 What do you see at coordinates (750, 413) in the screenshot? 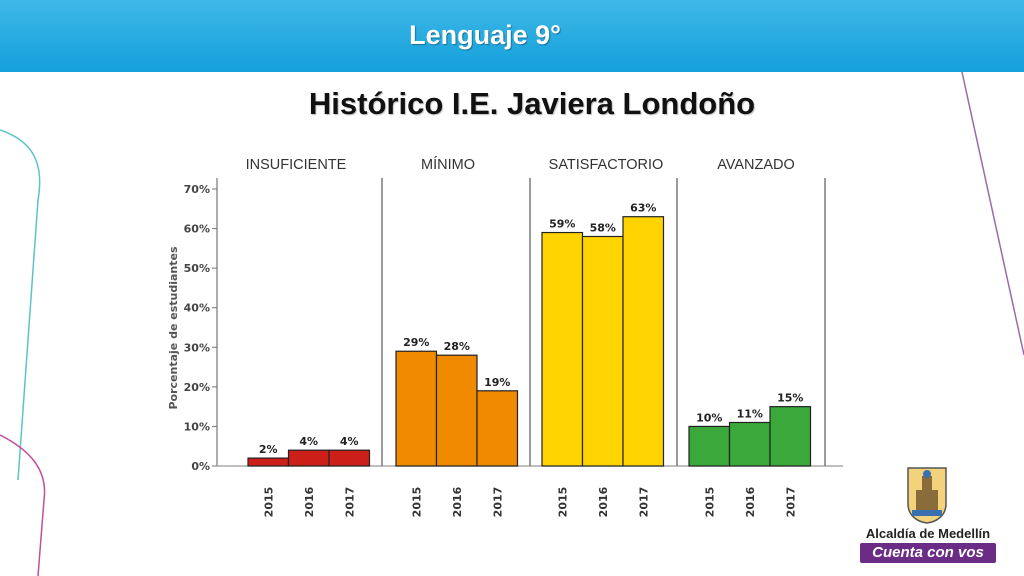
I see `bar-value-label: 11%` at bounding box center [750, 413].